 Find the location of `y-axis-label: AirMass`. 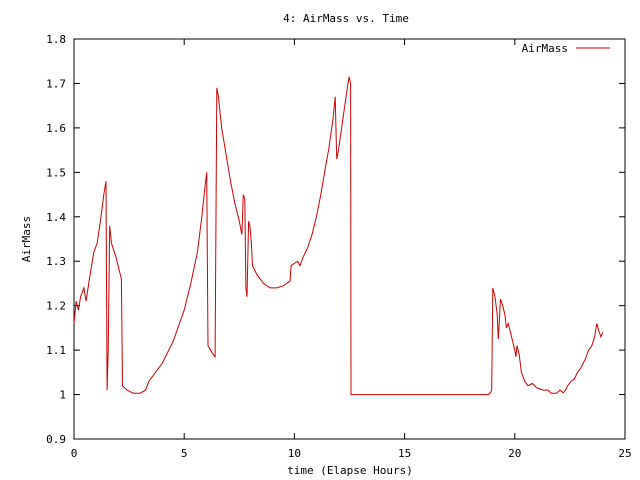

y-axis-label: AirMass is located at coordinates (26, 239).